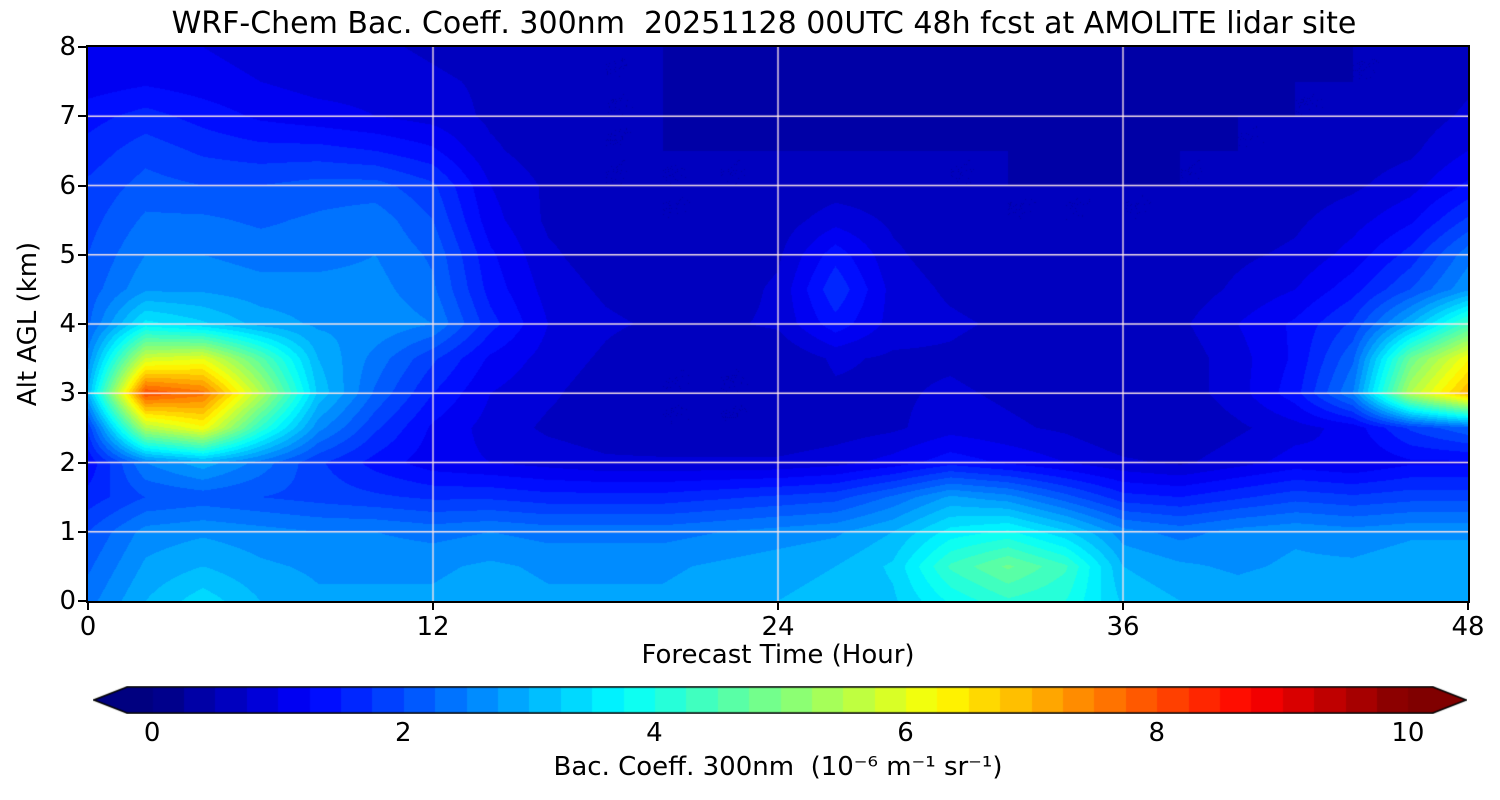  I want to click on colorbar-tick-label: 4, so click(654, 733).